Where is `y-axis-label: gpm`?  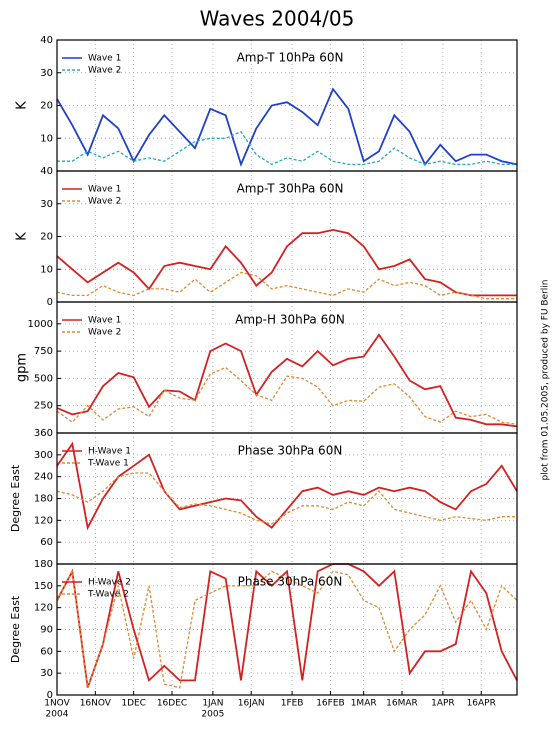 y-axis-label: gpm is located at coordinates (22, 367).